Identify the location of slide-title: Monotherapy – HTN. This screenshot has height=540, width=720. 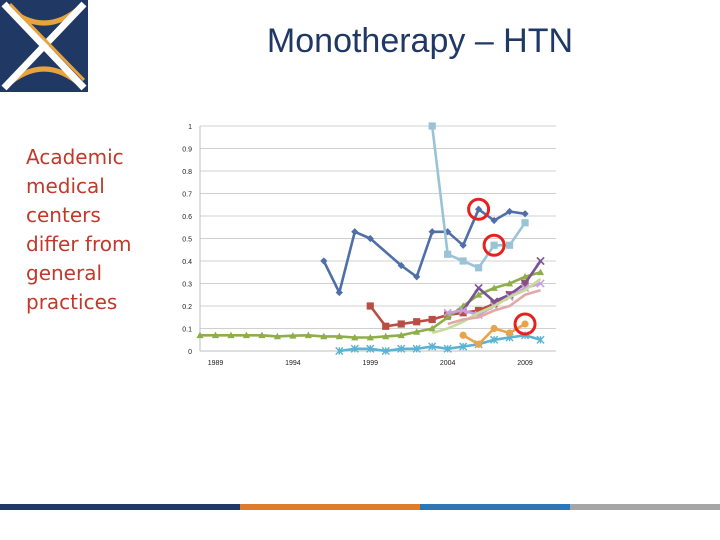
(420, 41).